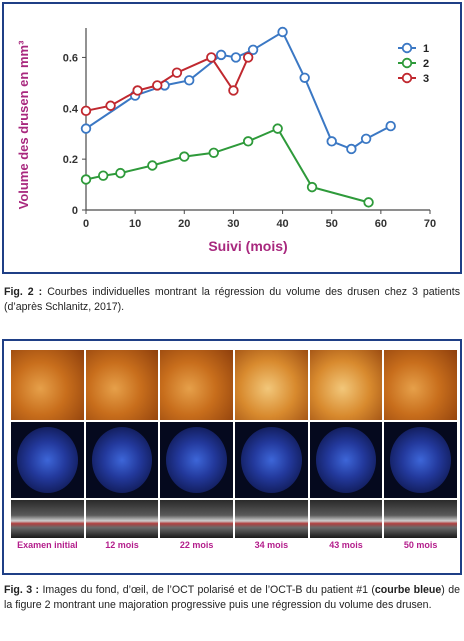 Image resolution: width=464 pixels, height=641 pixels. What do you see at coordinates (426, 64) in the screenshot?
I see `legend-label-2: 2` at bounding box center [426, 64].